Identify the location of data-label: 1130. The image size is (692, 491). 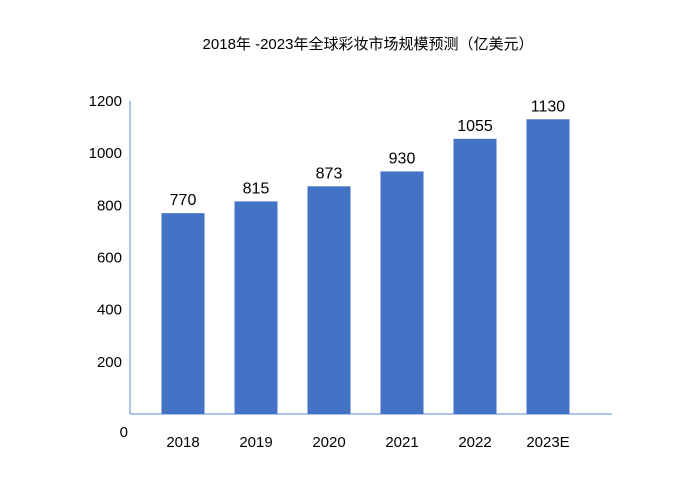
(548, 106).